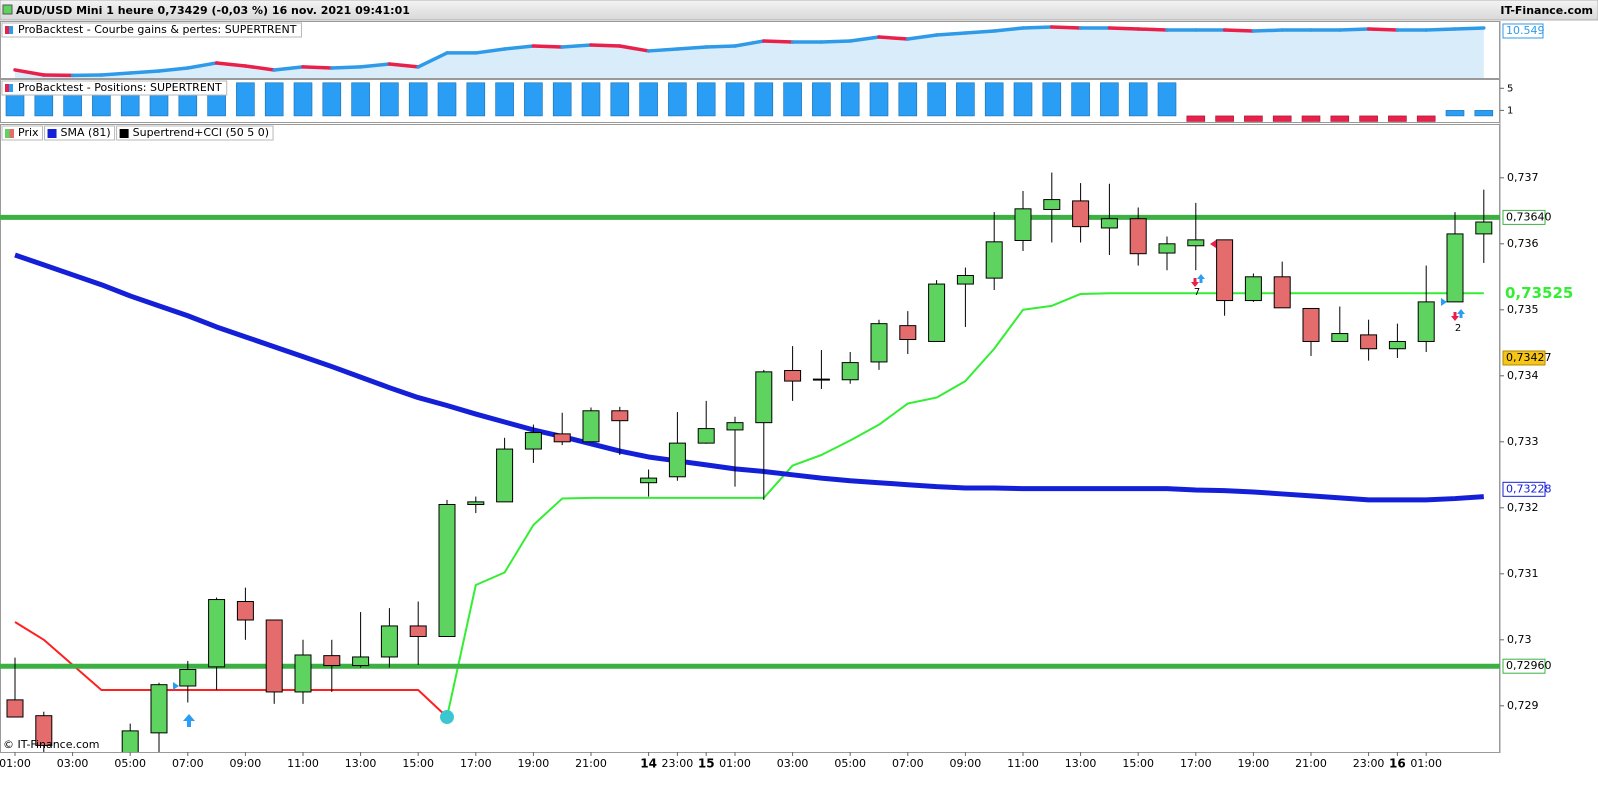 This screenshot has width=1598, height=787. What do you see at coordinates (151, 30) in the screenshot?
I see `panel-label-box` at bounding box center [151, 30].